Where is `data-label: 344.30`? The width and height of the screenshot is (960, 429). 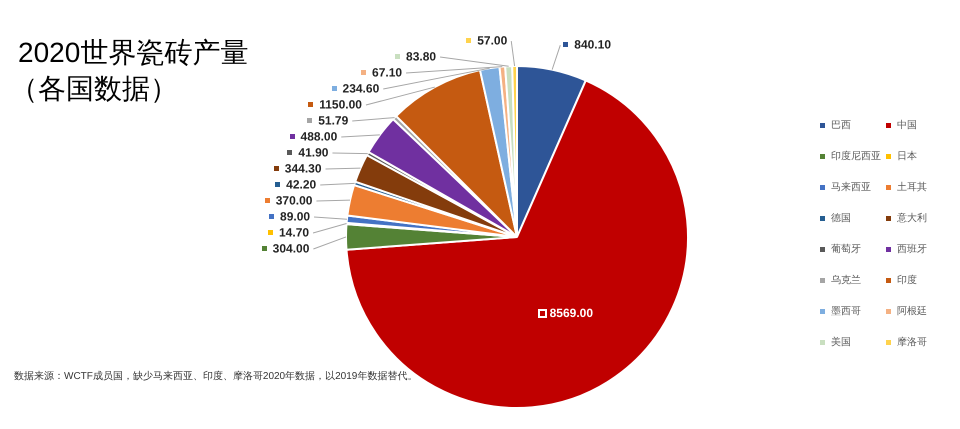
data-label: 344.30 is located at coordinates (303, 168).